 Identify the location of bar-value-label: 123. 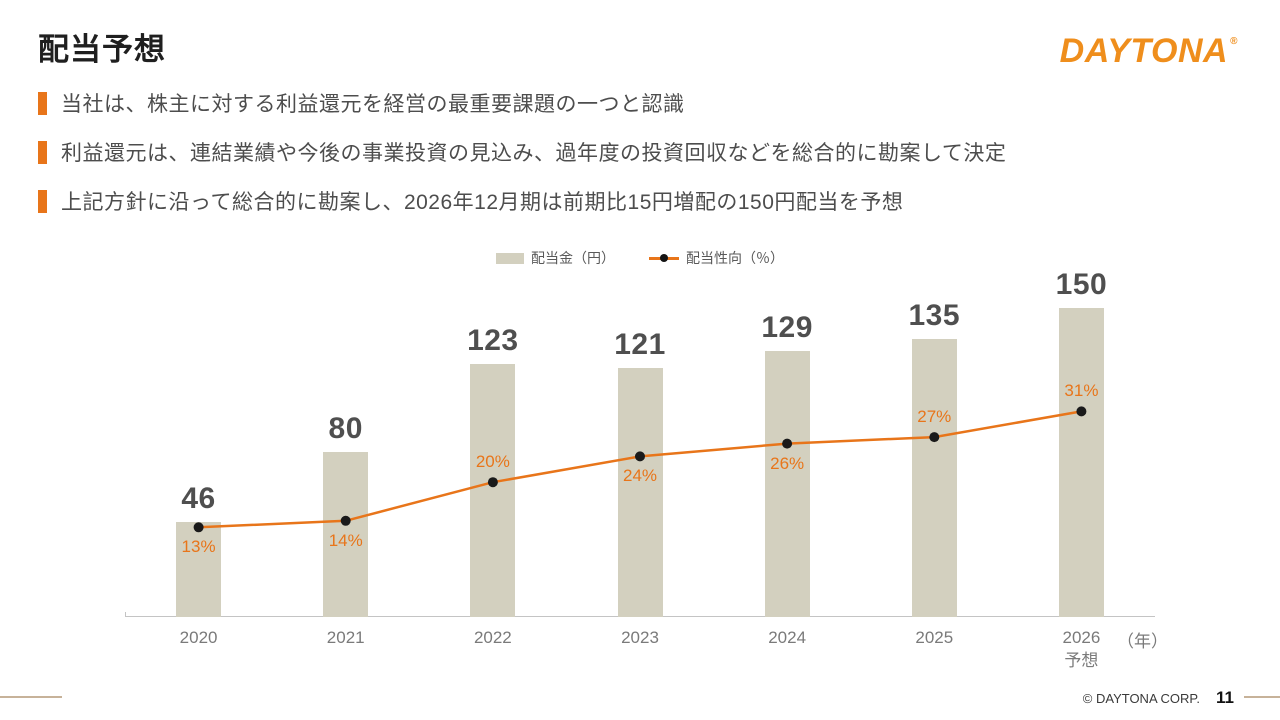
(493, 340).